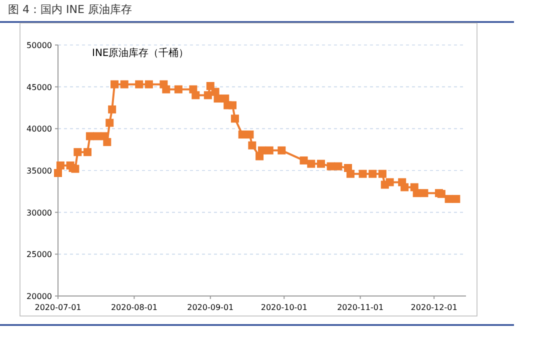 The height and width of the screenshot is (364, 533). What do you see at coordinates (210, 307) in the screenshot?
I see `x-tick-label: 2020-09-01` at bounding box center [210, 307].